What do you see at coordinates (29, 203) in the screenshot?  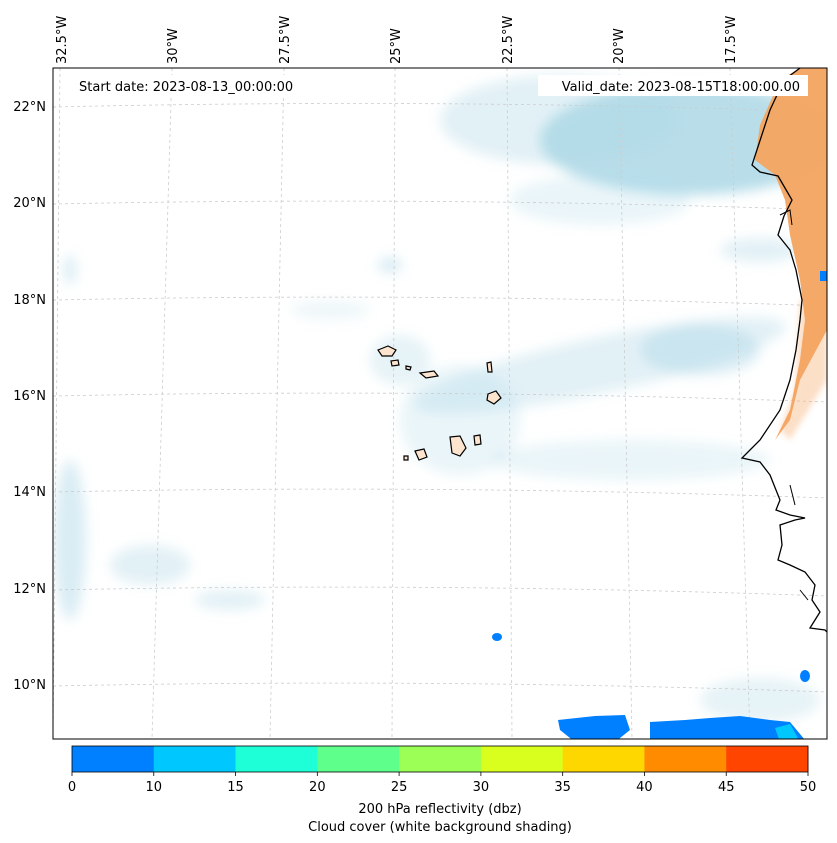 I see `lat-label: 20°N` at bounding box center [29, 203].